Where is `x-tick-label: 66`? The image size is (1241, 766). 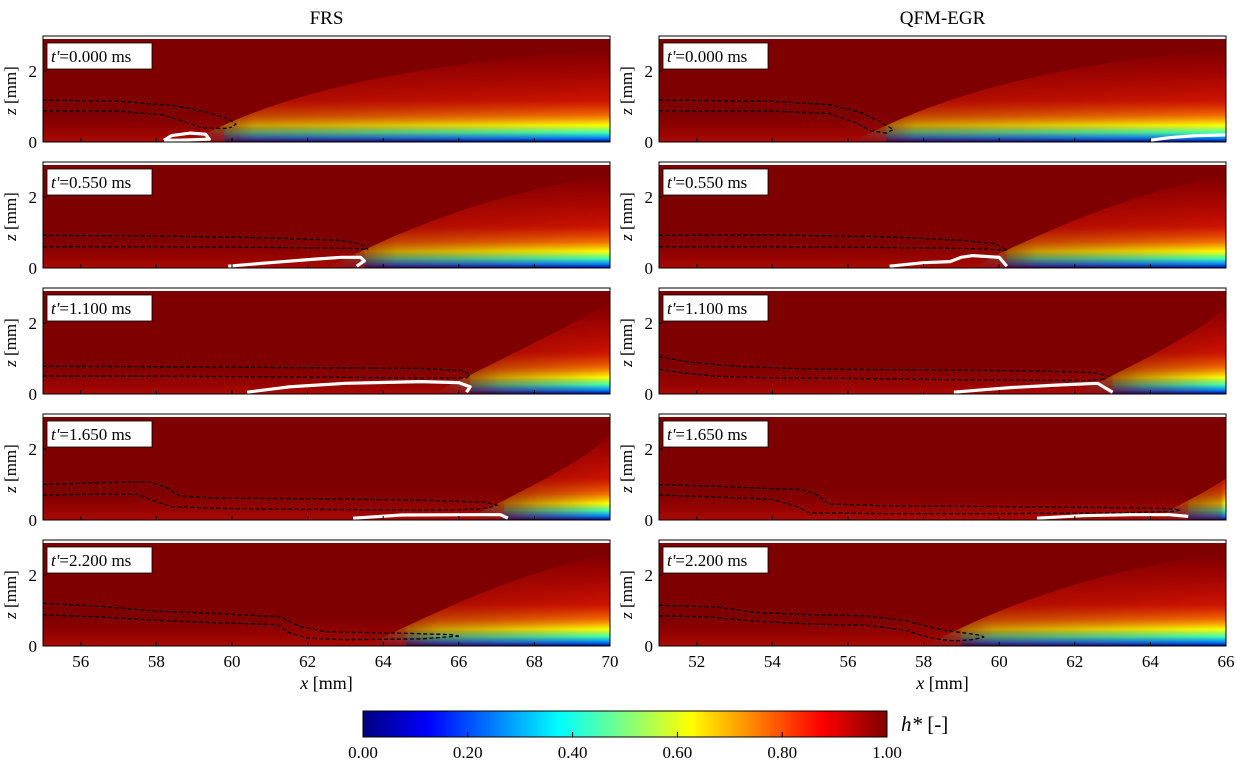
x-tick-label: 66 is located at coordinates (458, 661).